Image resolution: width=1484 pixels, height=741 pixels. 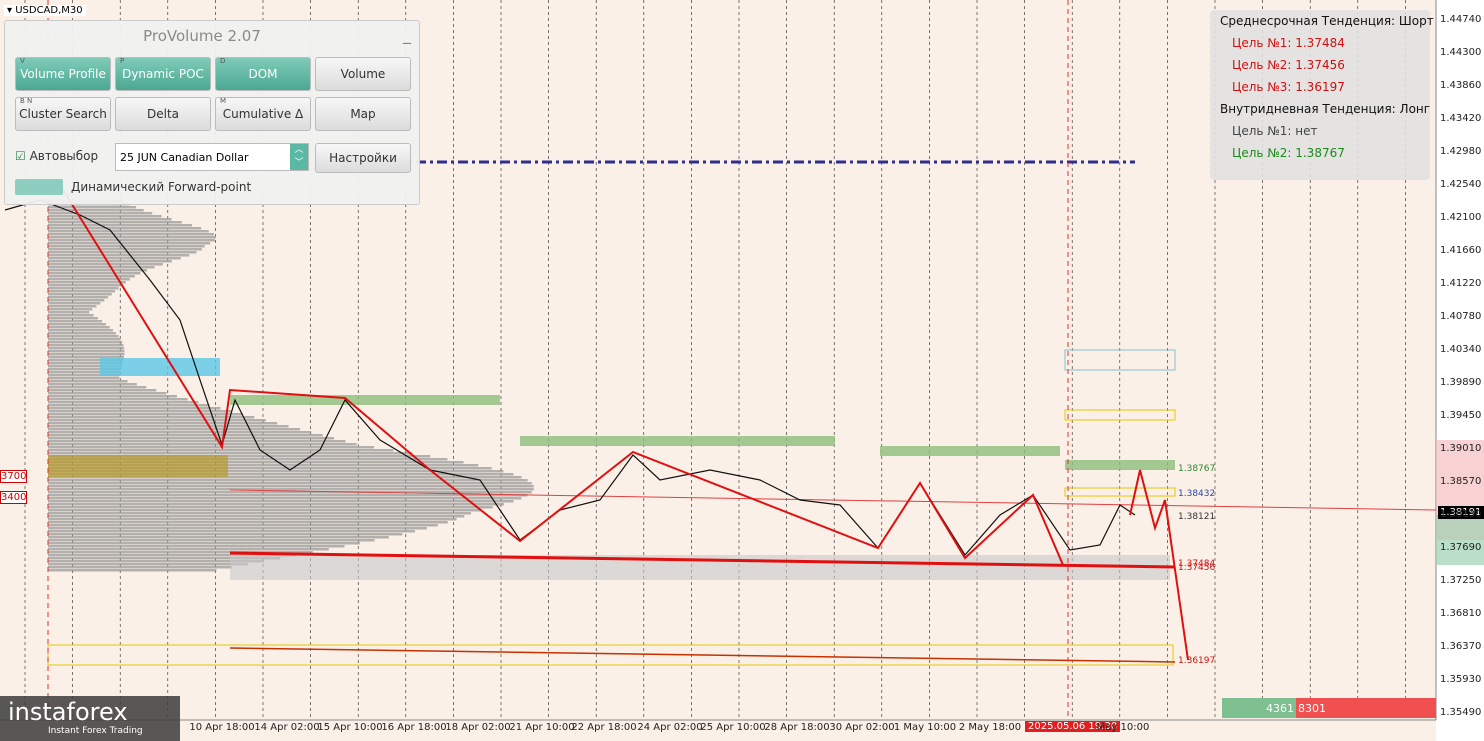 I want to click on time-tick-label: May 10:00, so click(x=1123, y=727).